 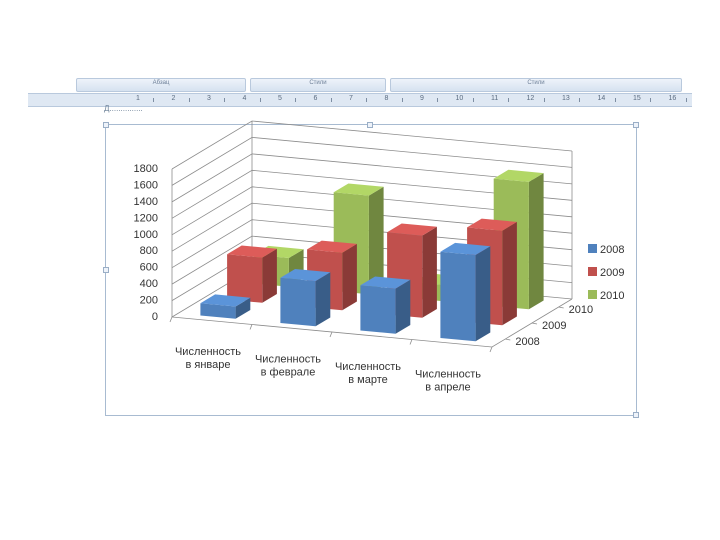 What do you see at coordinates (672, 98) in the screenshot?
I see `ruler-number: 16` at bounding box center [672, 98].